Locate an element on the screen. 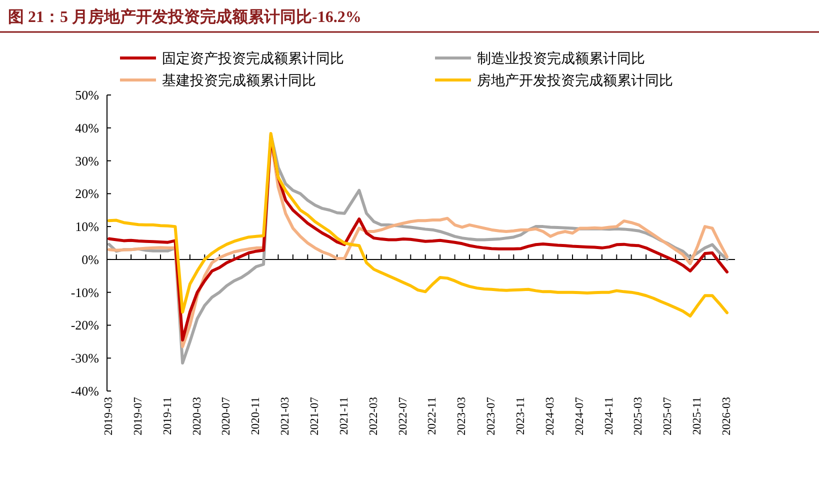 The height and width of the screenshot is (501, 819). x-tick-label: 2019-07 is located at coordinates (138, 416).